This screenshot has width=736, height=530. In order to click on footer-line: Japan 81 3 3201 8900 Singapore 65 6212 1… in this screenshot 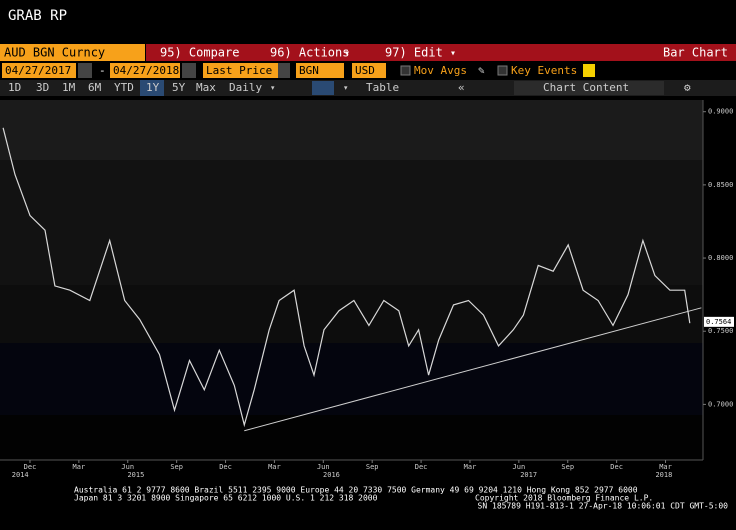, I will do `click(226, 498)`.